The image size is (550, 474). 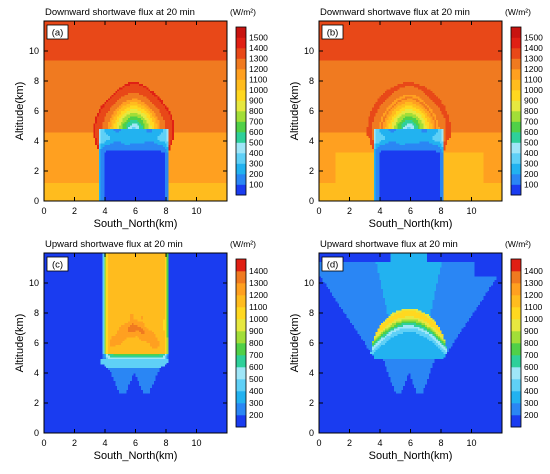 I want to click on panel-label: (c), so click(x=57, y=264).